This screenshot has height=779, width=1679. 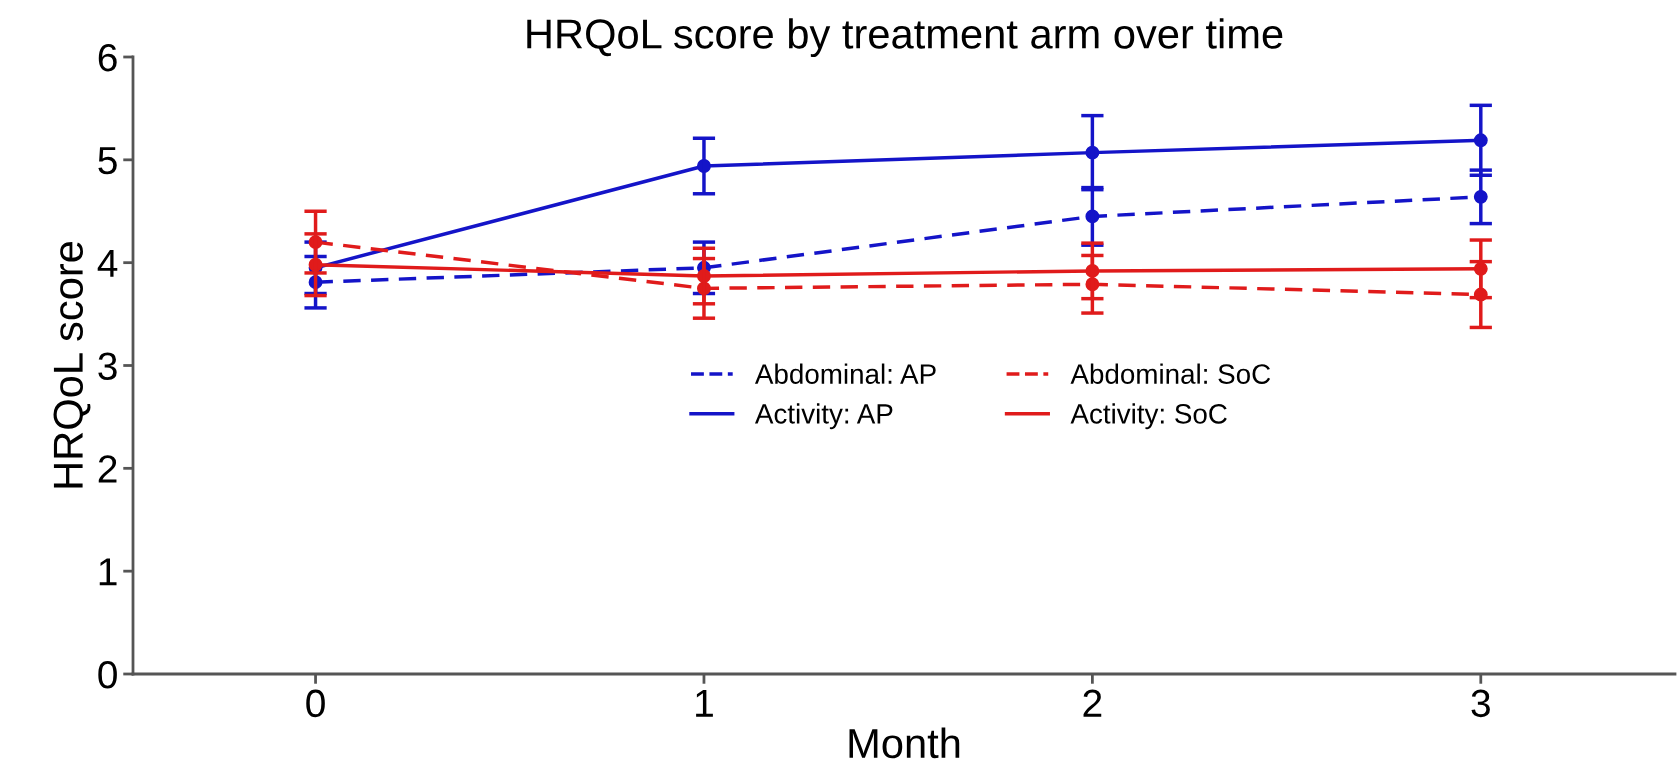 What do you see at coordinates (1170, 373) in the screenshot?
I see `legend-label: Abdominal: SoC` at bounding box center [1170, 373].